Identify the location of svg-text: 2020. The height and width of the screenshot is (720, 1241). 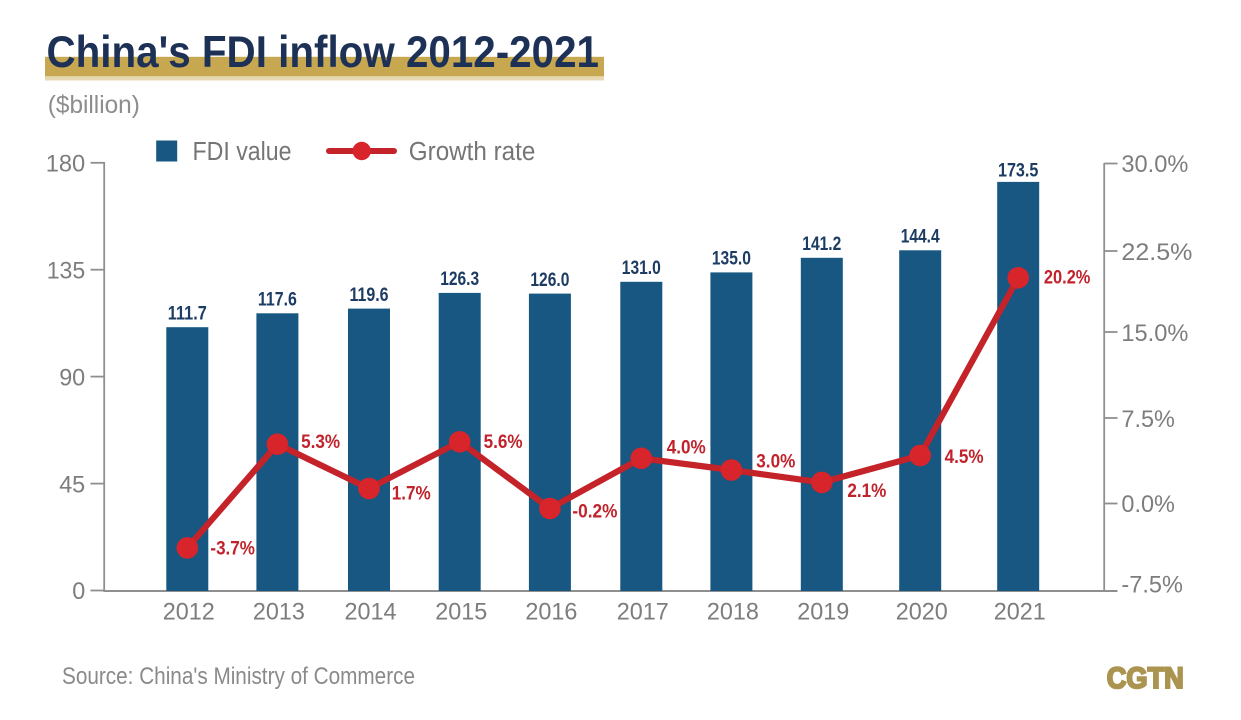
(922, 612).